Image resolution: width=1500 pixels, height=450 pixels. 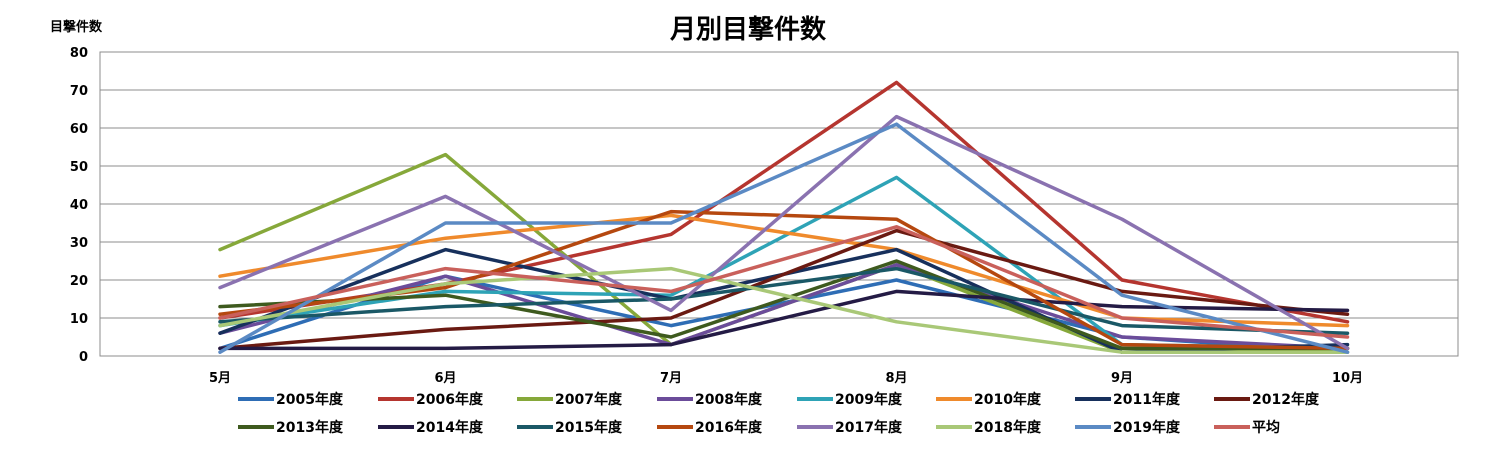 What do you see at coordinates (79, 167) in the screenshot?
I see `y-tick-label: 50` at bounding box center [79, 167].